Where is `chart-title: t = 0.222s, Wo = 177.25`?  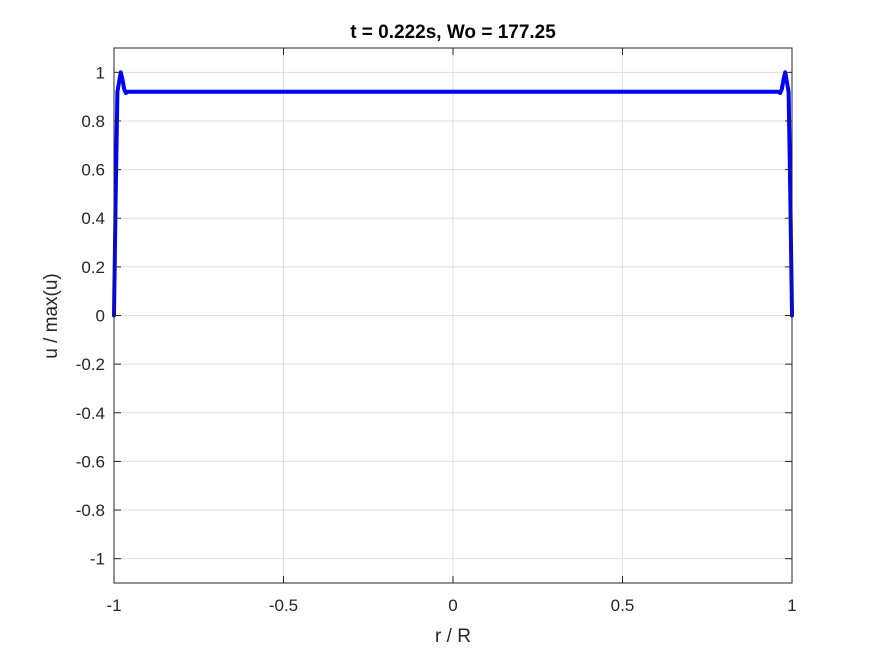 chart-title: t = 0.222s, Wo = 177.25 is located at coordinates (453, 32).